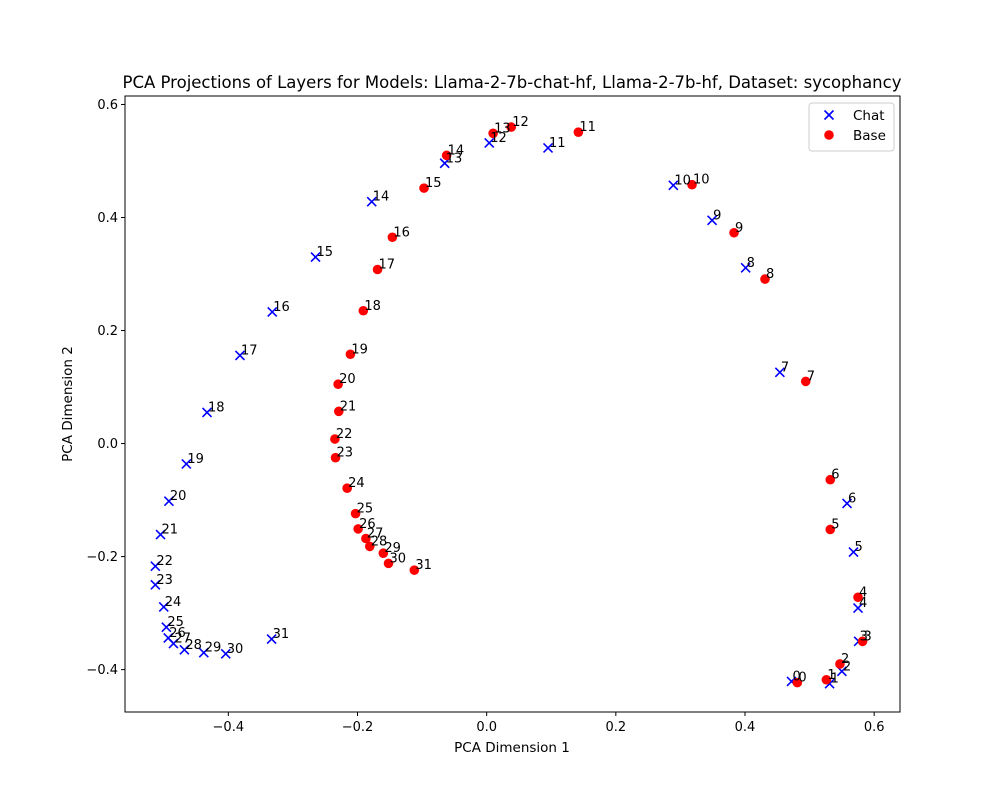 Image resolution: width=1000 pixels, height=800 pixels. What do you see at coordinates (107, 444) in the screenshot?
I see `y-tick-label: 0.0` at bounding box center [107, 444].